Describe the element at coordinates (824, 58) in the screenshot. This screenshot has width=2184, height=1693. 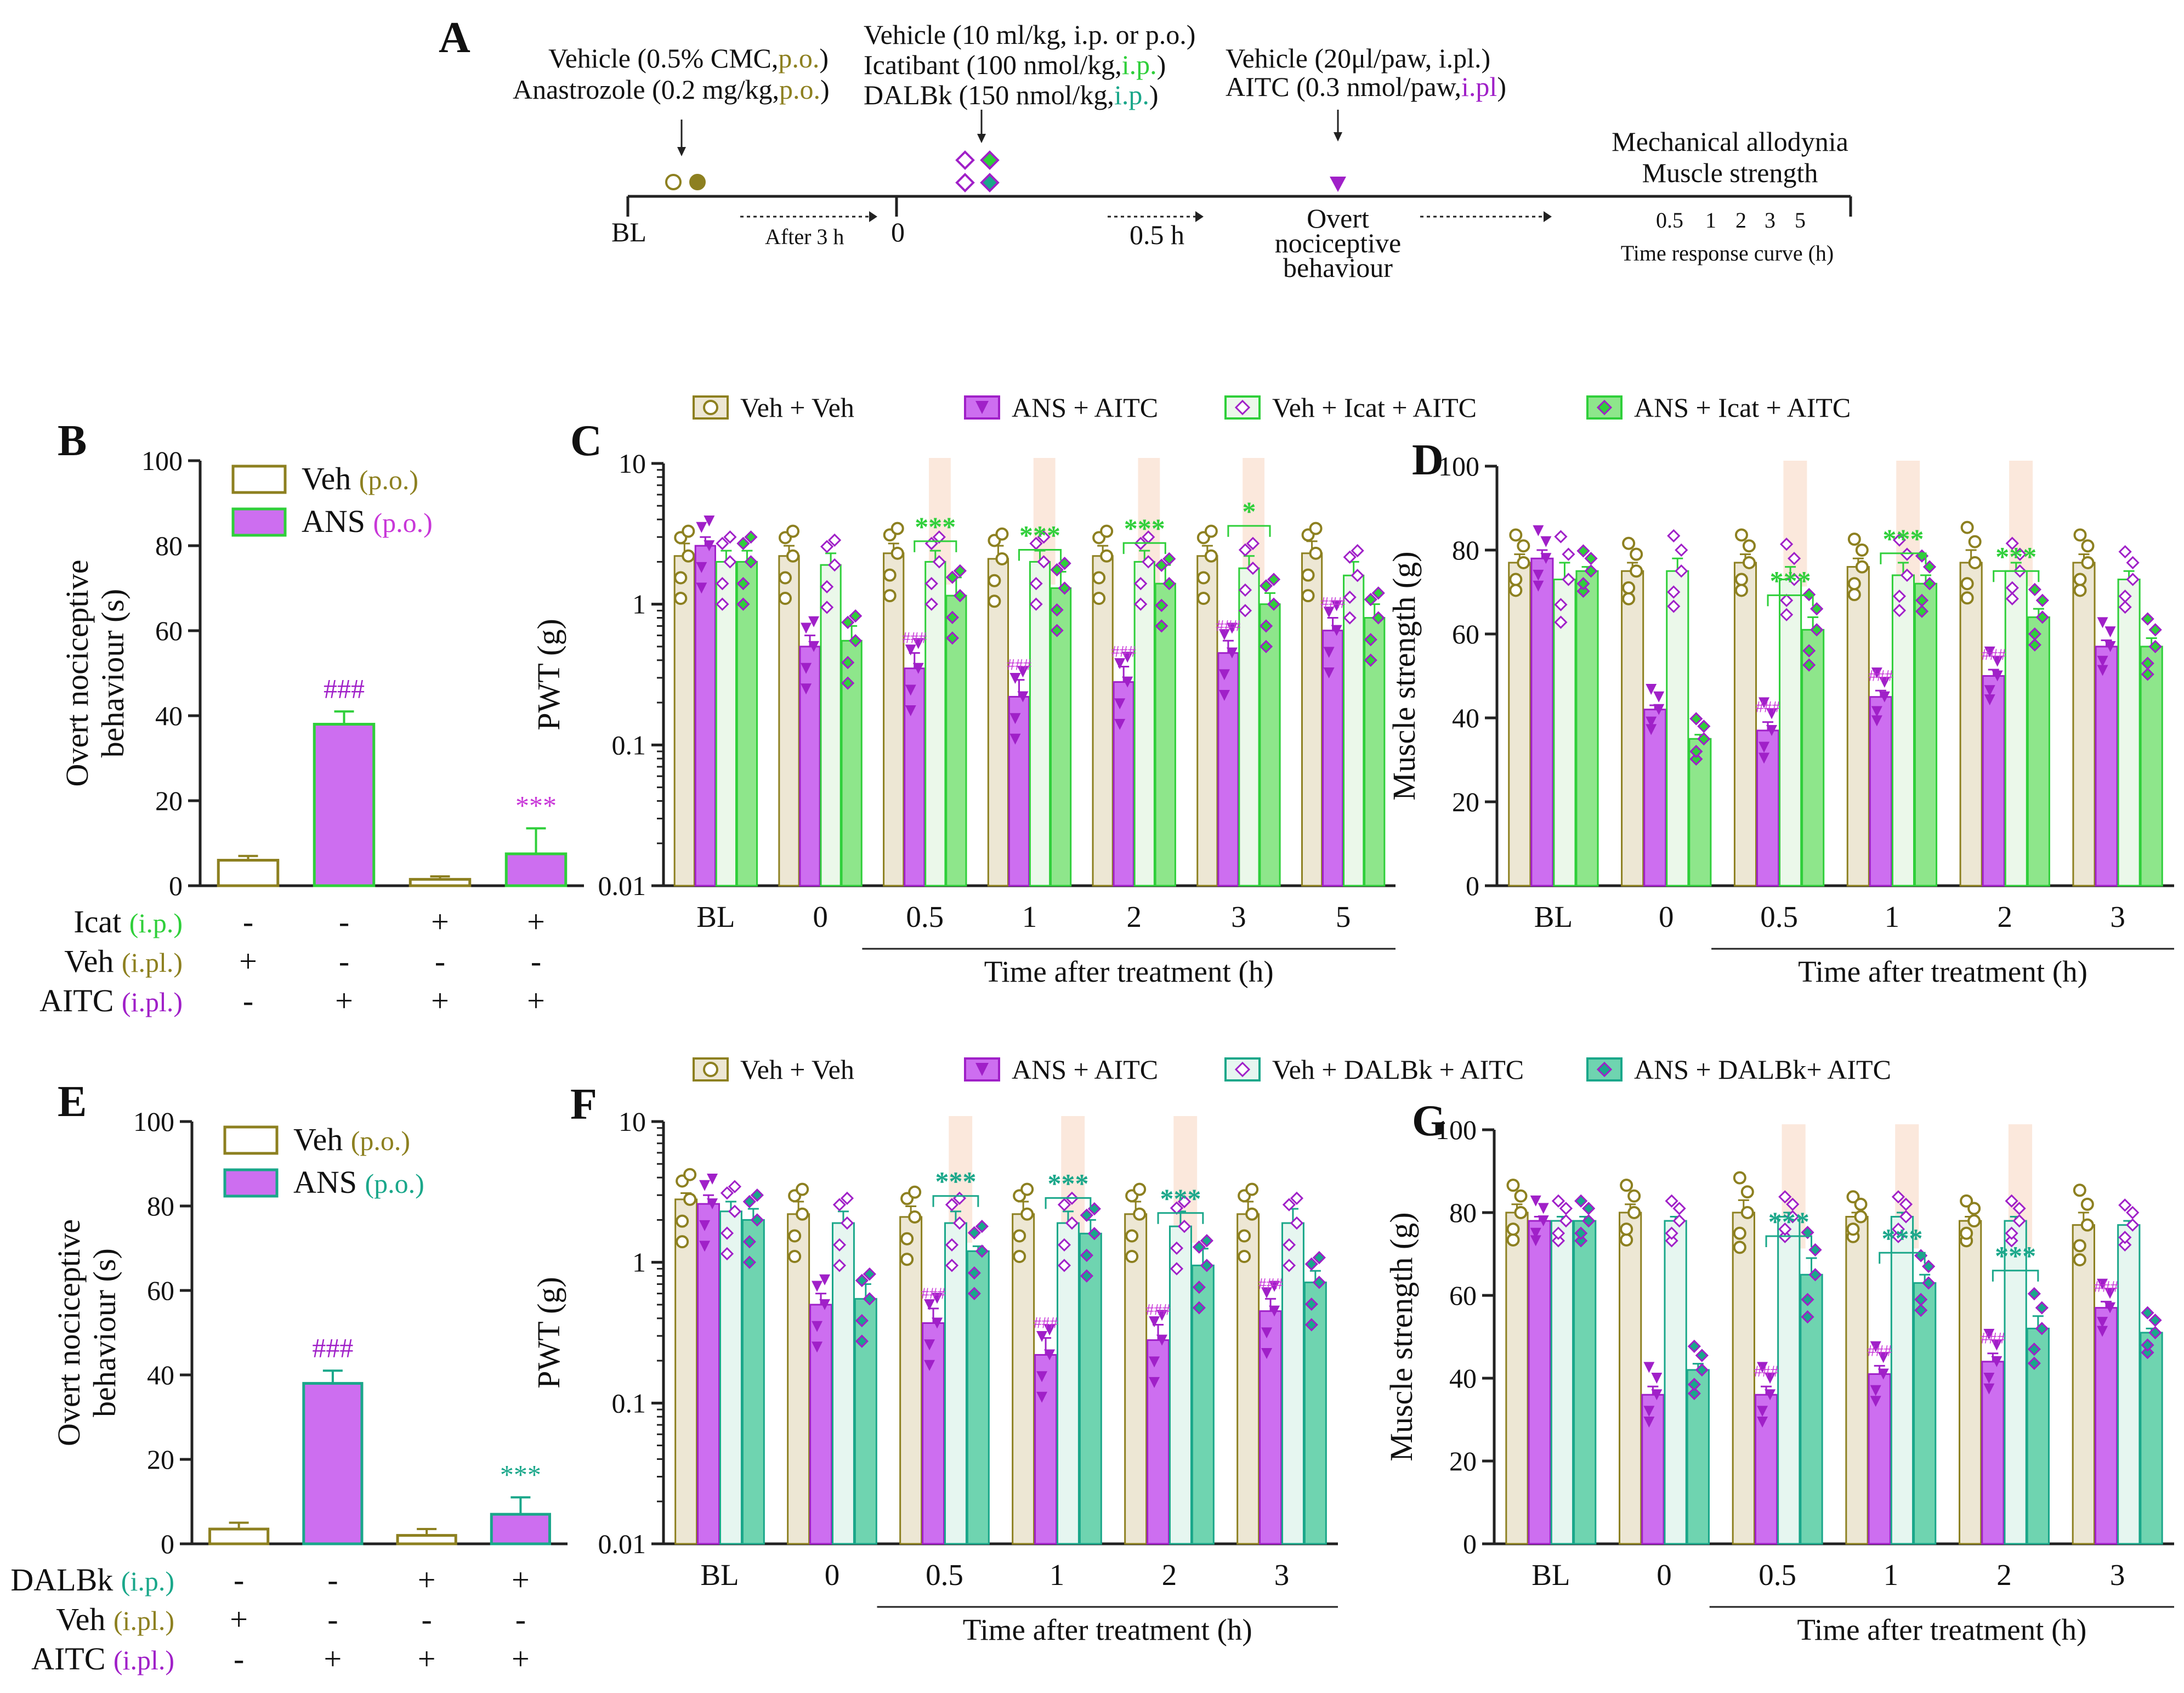
I see `timeline-seg: )` at that location.